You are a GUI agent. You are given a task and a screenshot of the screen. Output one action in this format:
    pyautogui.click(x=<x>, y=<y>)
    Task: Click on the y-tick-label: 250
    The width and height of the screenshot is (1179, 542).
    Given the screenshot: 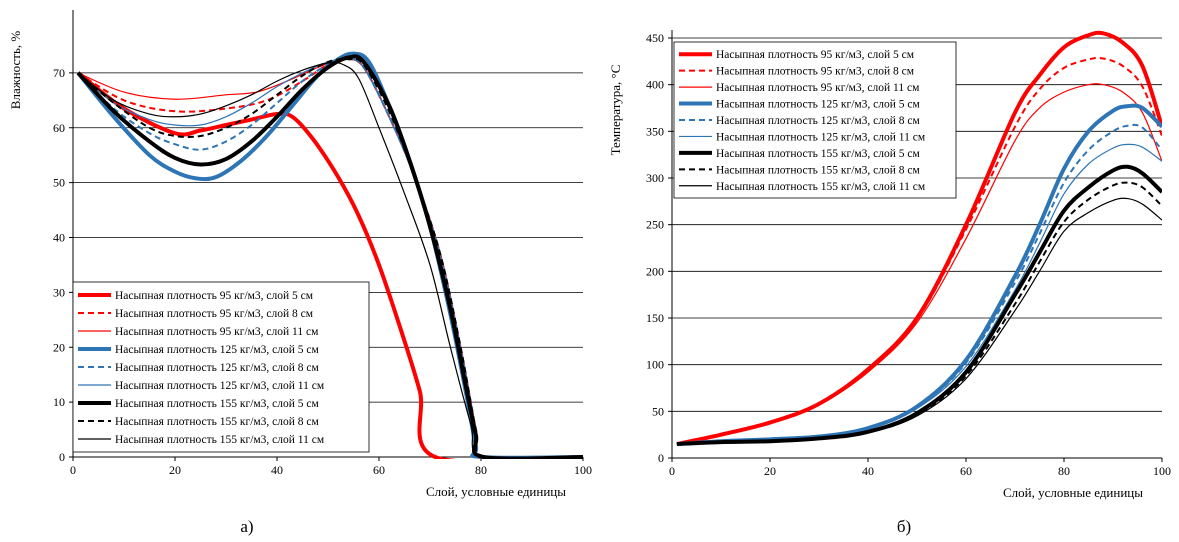 What is the action you would take?
    pyautogui.click(x=655, y=225)
    